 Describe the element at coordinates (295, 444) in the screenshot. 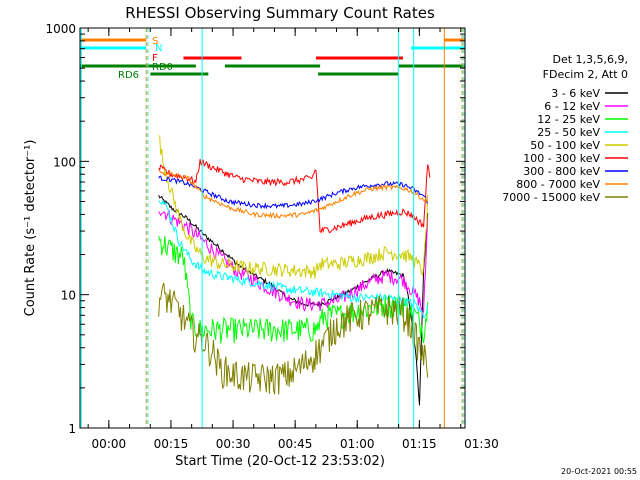

I see `x-tick-label-3: 00:45` at that location.